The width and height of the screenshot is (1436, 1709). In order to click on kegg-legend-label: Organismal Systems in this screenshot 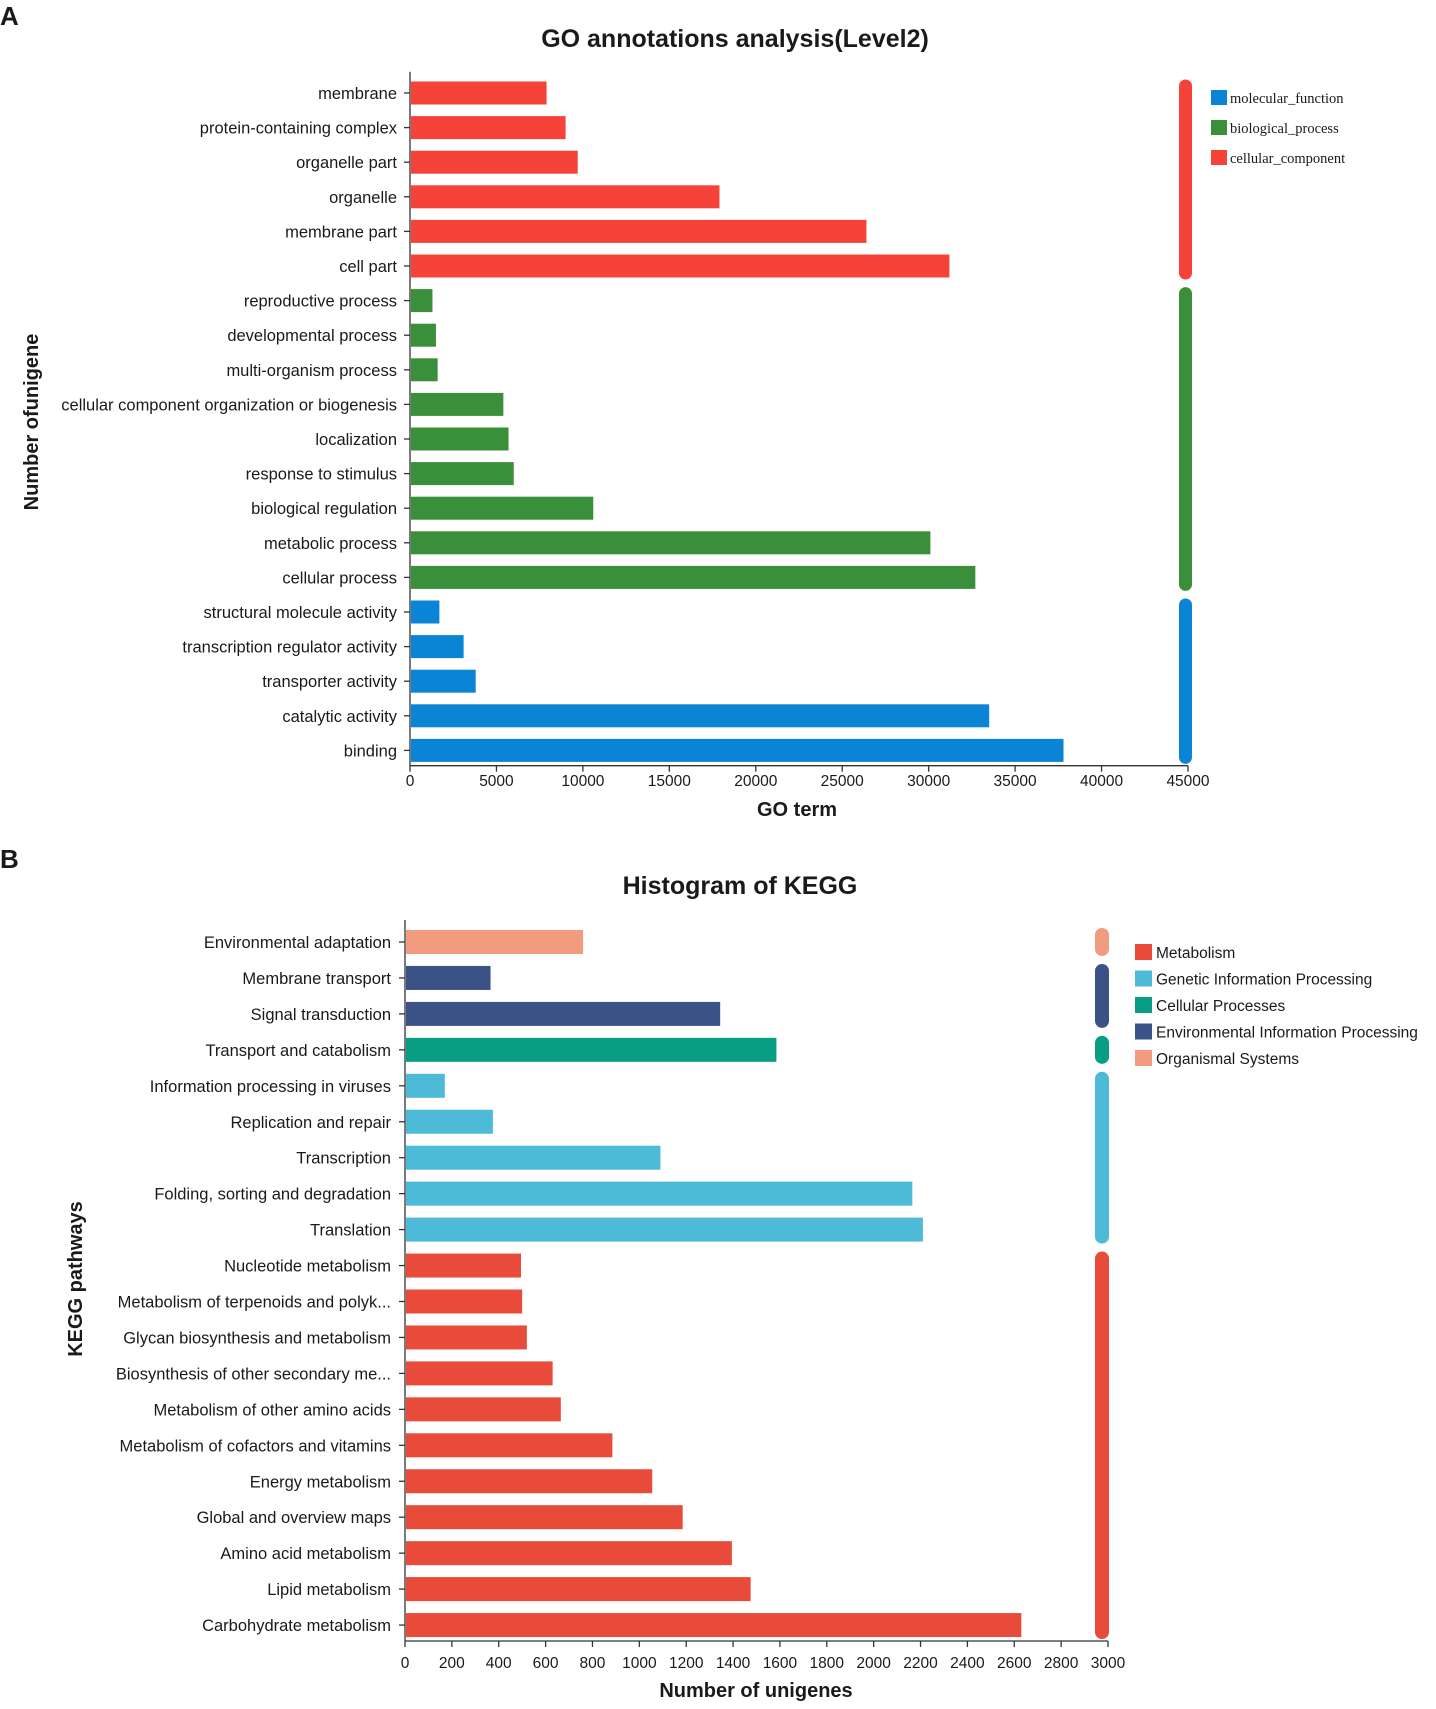, I will do `click(1227, 1059)`.